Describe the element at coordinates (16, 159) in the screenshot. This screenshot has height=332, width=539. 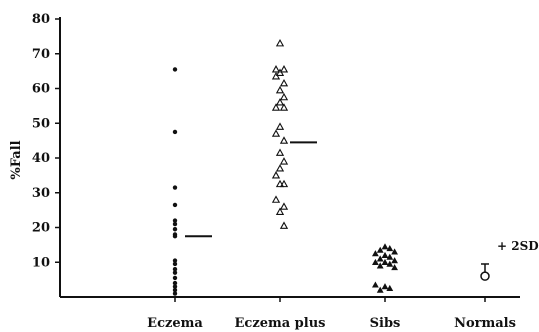
I see `y-axis-label: %Fall` at that location.